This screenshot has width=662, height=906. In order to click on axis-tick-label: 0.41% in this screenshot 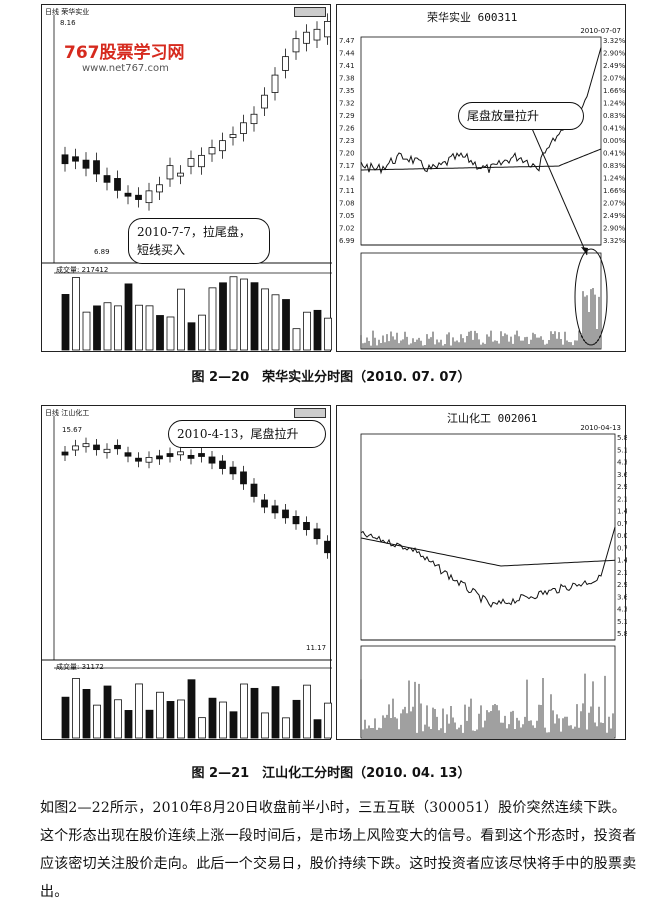, I will do `click(614, 154)`.